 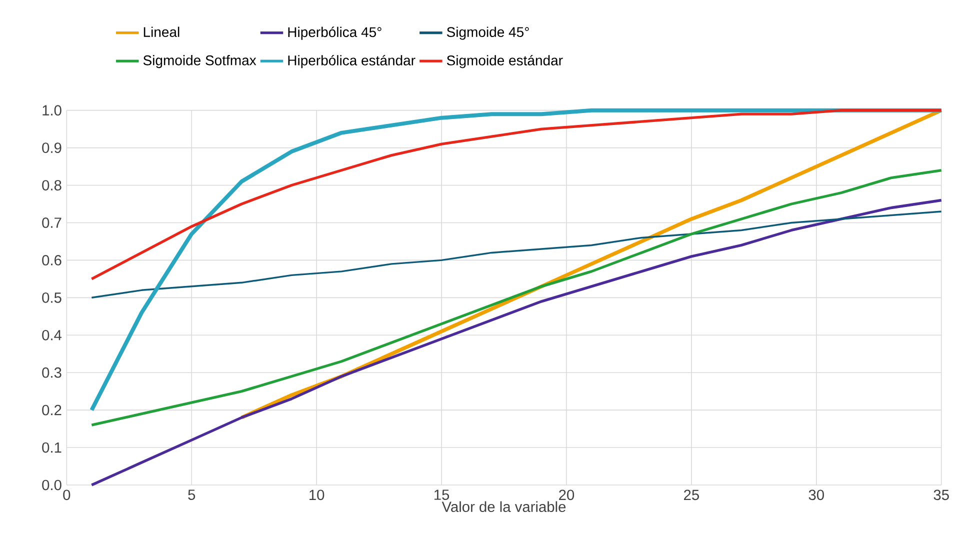 I want to click on legend-label: Sigmoide Sotfmax, so click(x=199, y=61).